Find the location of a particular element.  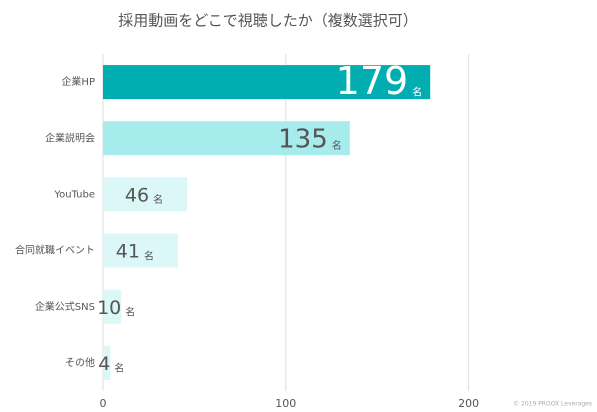

value-number: 4 is located at coordinates (104, 363).